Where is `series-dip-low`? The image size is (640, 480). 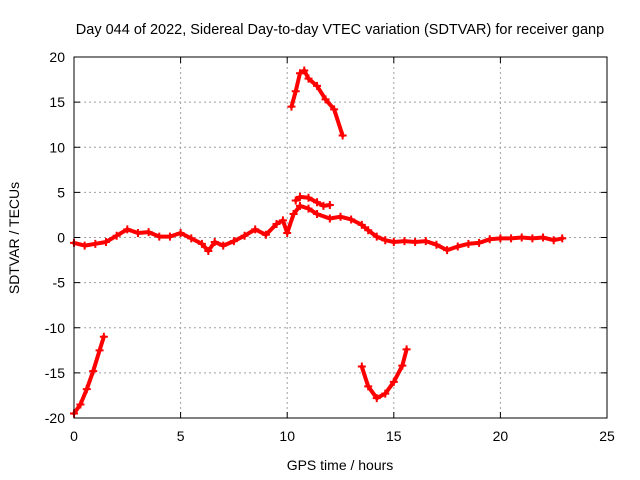 series-dip-low is located at coordinates (384, 374).